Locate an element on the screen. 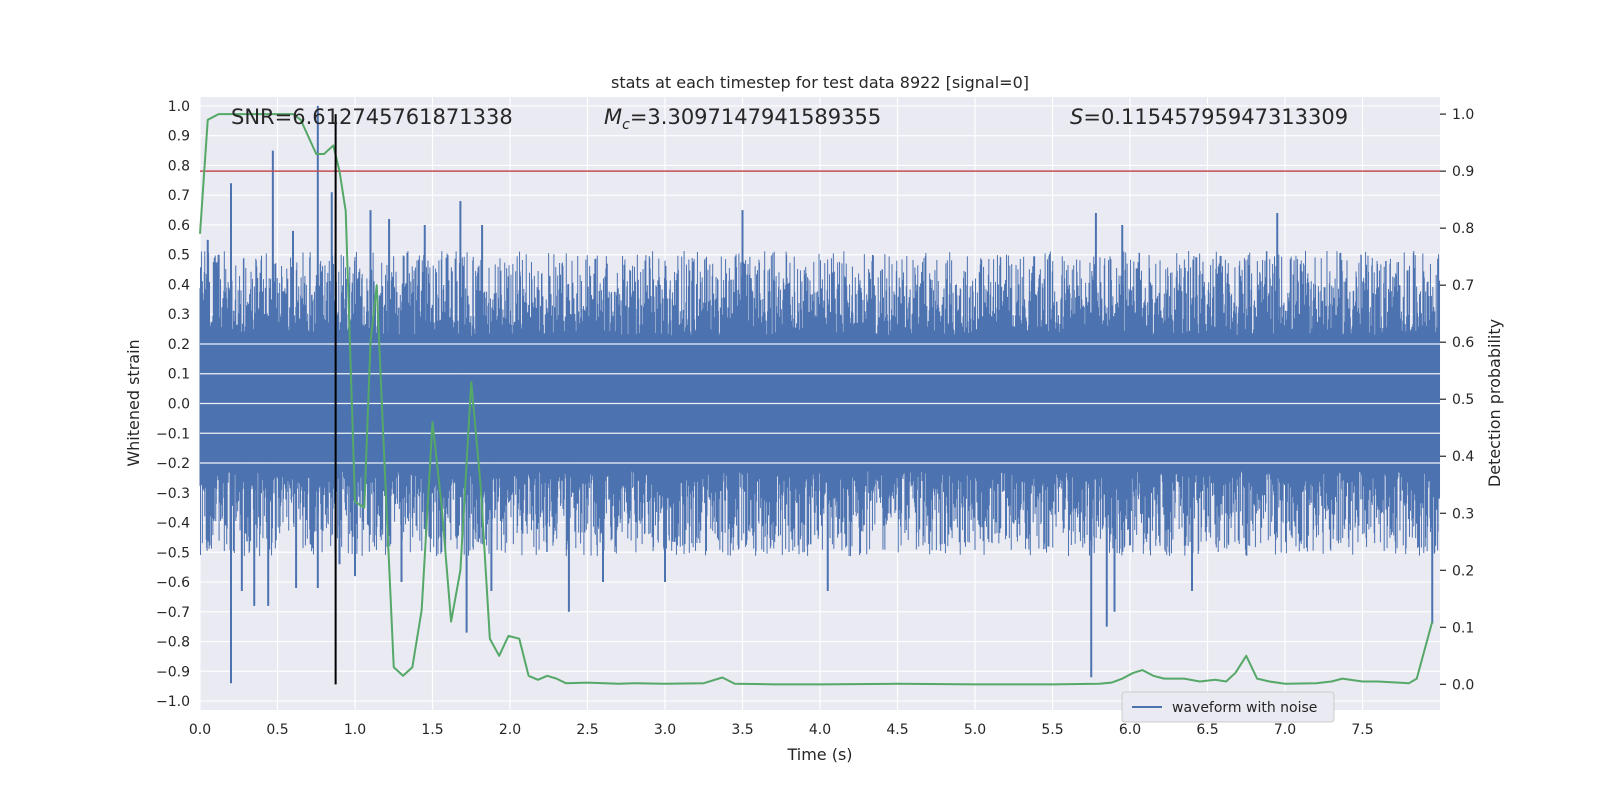 This screenshot has width=1600, height=800. y-left-tick-label: 1.0 is located at coordinates (179, 107).